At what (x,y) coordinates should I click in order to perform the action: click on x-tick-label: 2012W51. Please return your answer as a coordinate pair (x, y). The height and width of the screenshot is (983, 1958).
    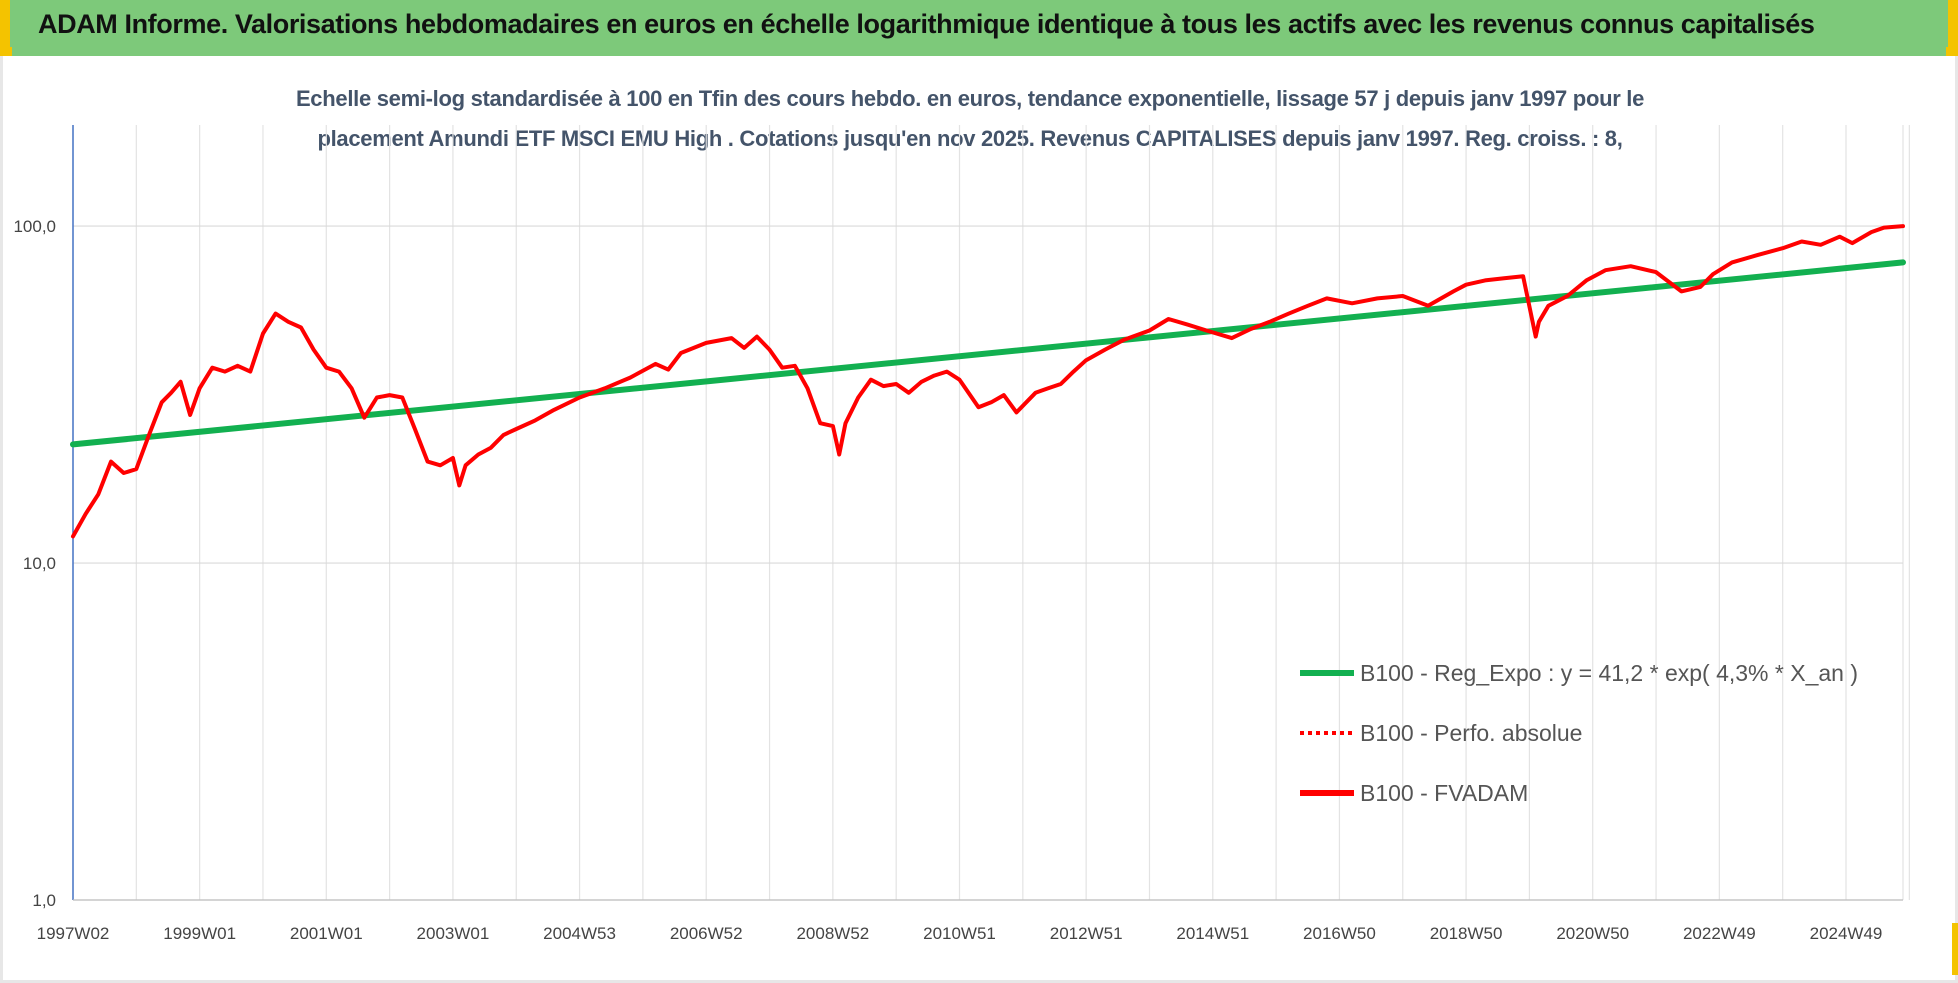
    Looking at the image, I should click on (1086, 933).